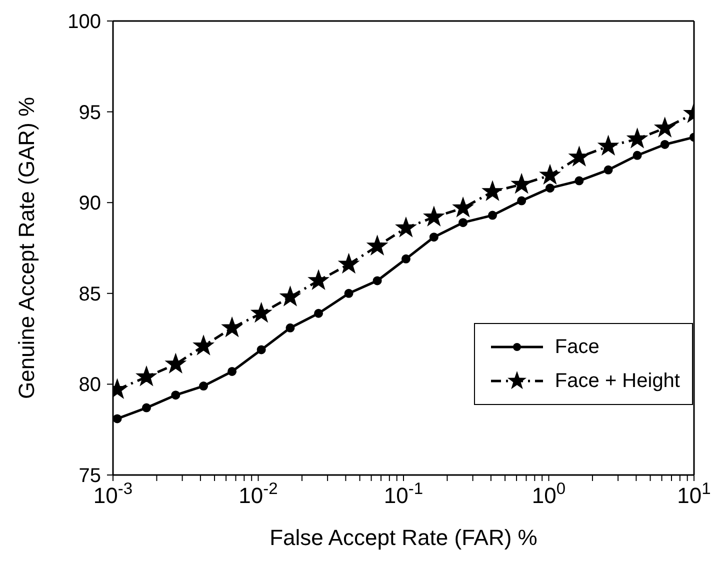 Image resolution: width=723 pixels, height=563 pixels. What do you see at coordinates (404, 494) in the screenshot?
I see `x-tick-label: 10$^{-1}$` at bounding box center [404, 494].